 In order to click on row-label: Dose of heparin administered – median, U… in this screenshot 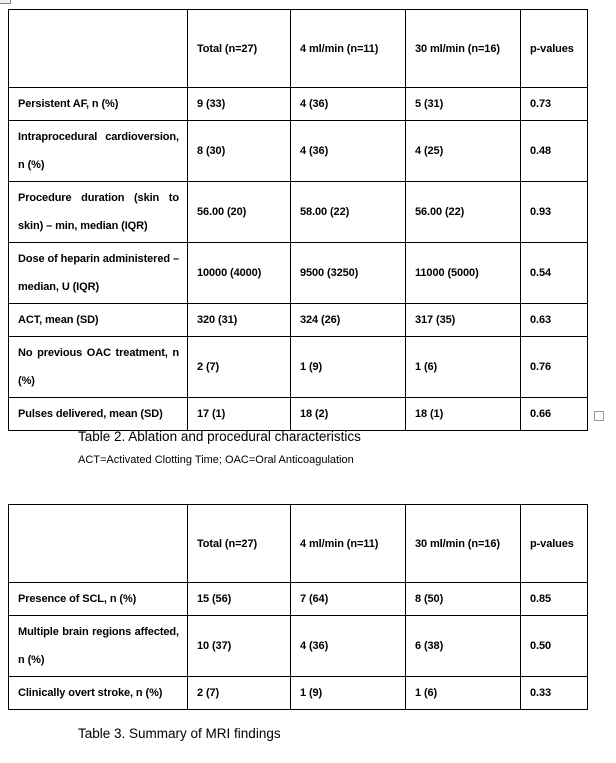, I will do `click(98, 273)`.